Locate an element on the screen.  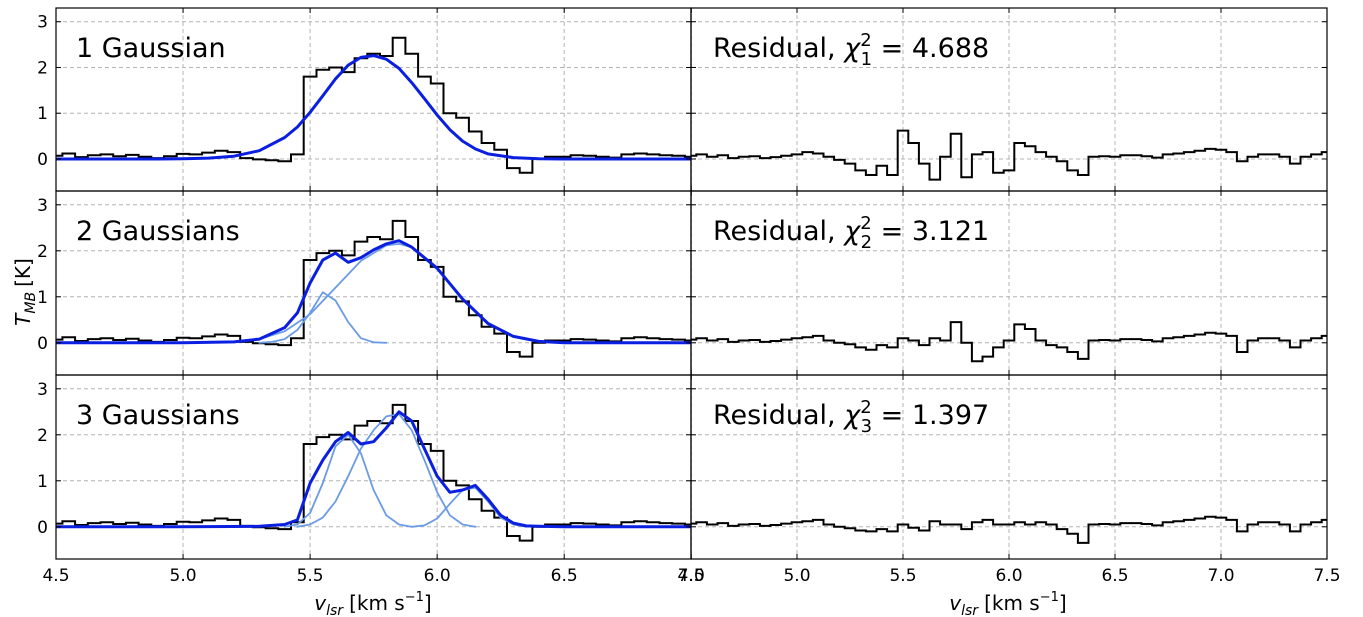
panel-title: Residual, χ2 3 = 1.397 is located at coordinates (851, 417).